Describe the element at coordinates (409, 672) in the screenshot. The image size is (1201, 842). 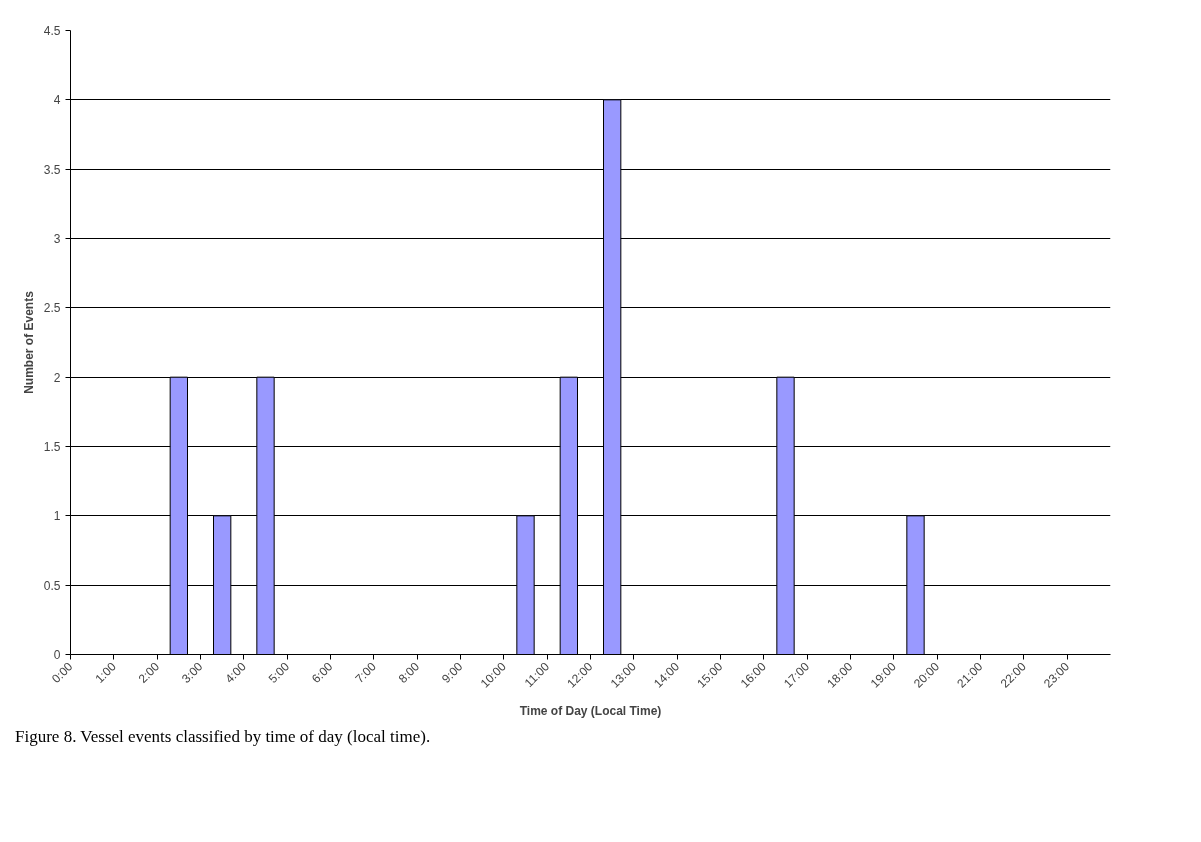
I see `x-tick-label: 8:00` at that location.